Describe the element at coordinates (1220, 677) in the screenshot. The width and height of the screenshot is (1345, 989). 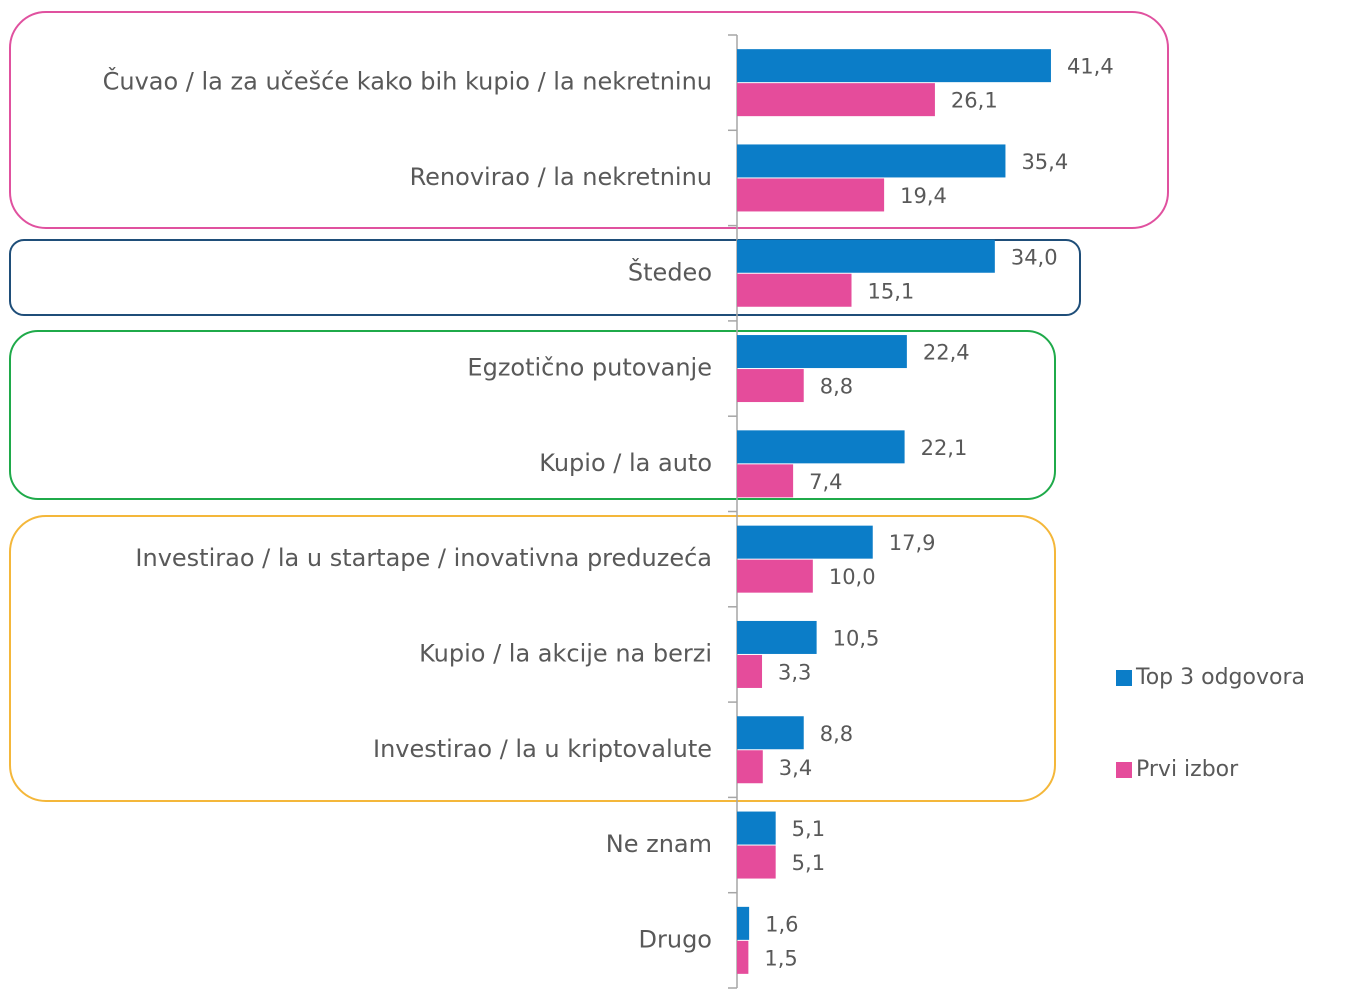
I see `legend-label: Top 3 odgovora` at that location.